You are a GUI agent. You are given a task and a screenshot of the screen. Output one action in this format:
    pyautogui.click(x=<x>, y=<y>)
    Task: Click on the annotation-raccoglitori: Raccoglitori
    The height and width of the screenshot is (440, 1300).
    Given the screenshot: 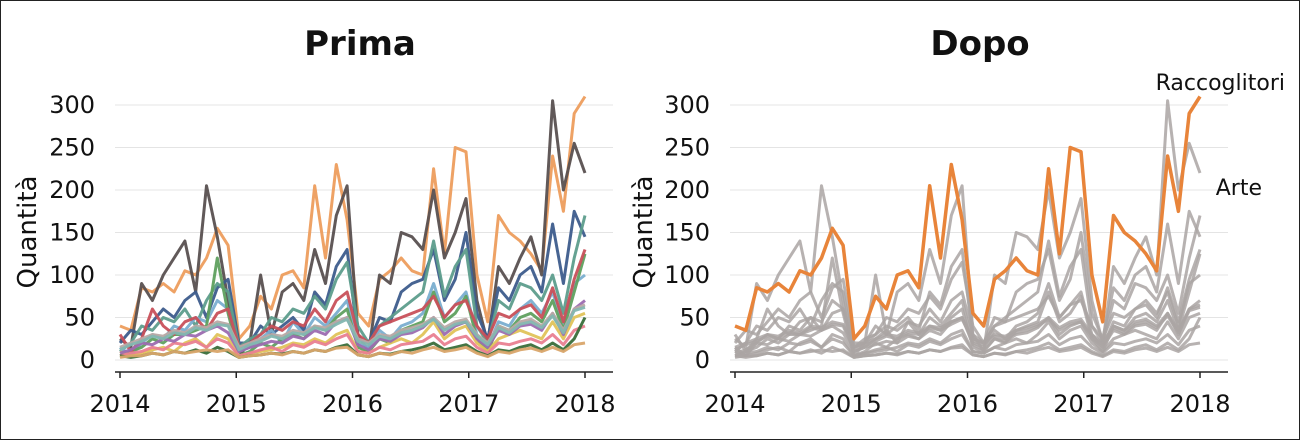 What is the action you would take?
    pyautogui.click(x=1220, y=83)
    